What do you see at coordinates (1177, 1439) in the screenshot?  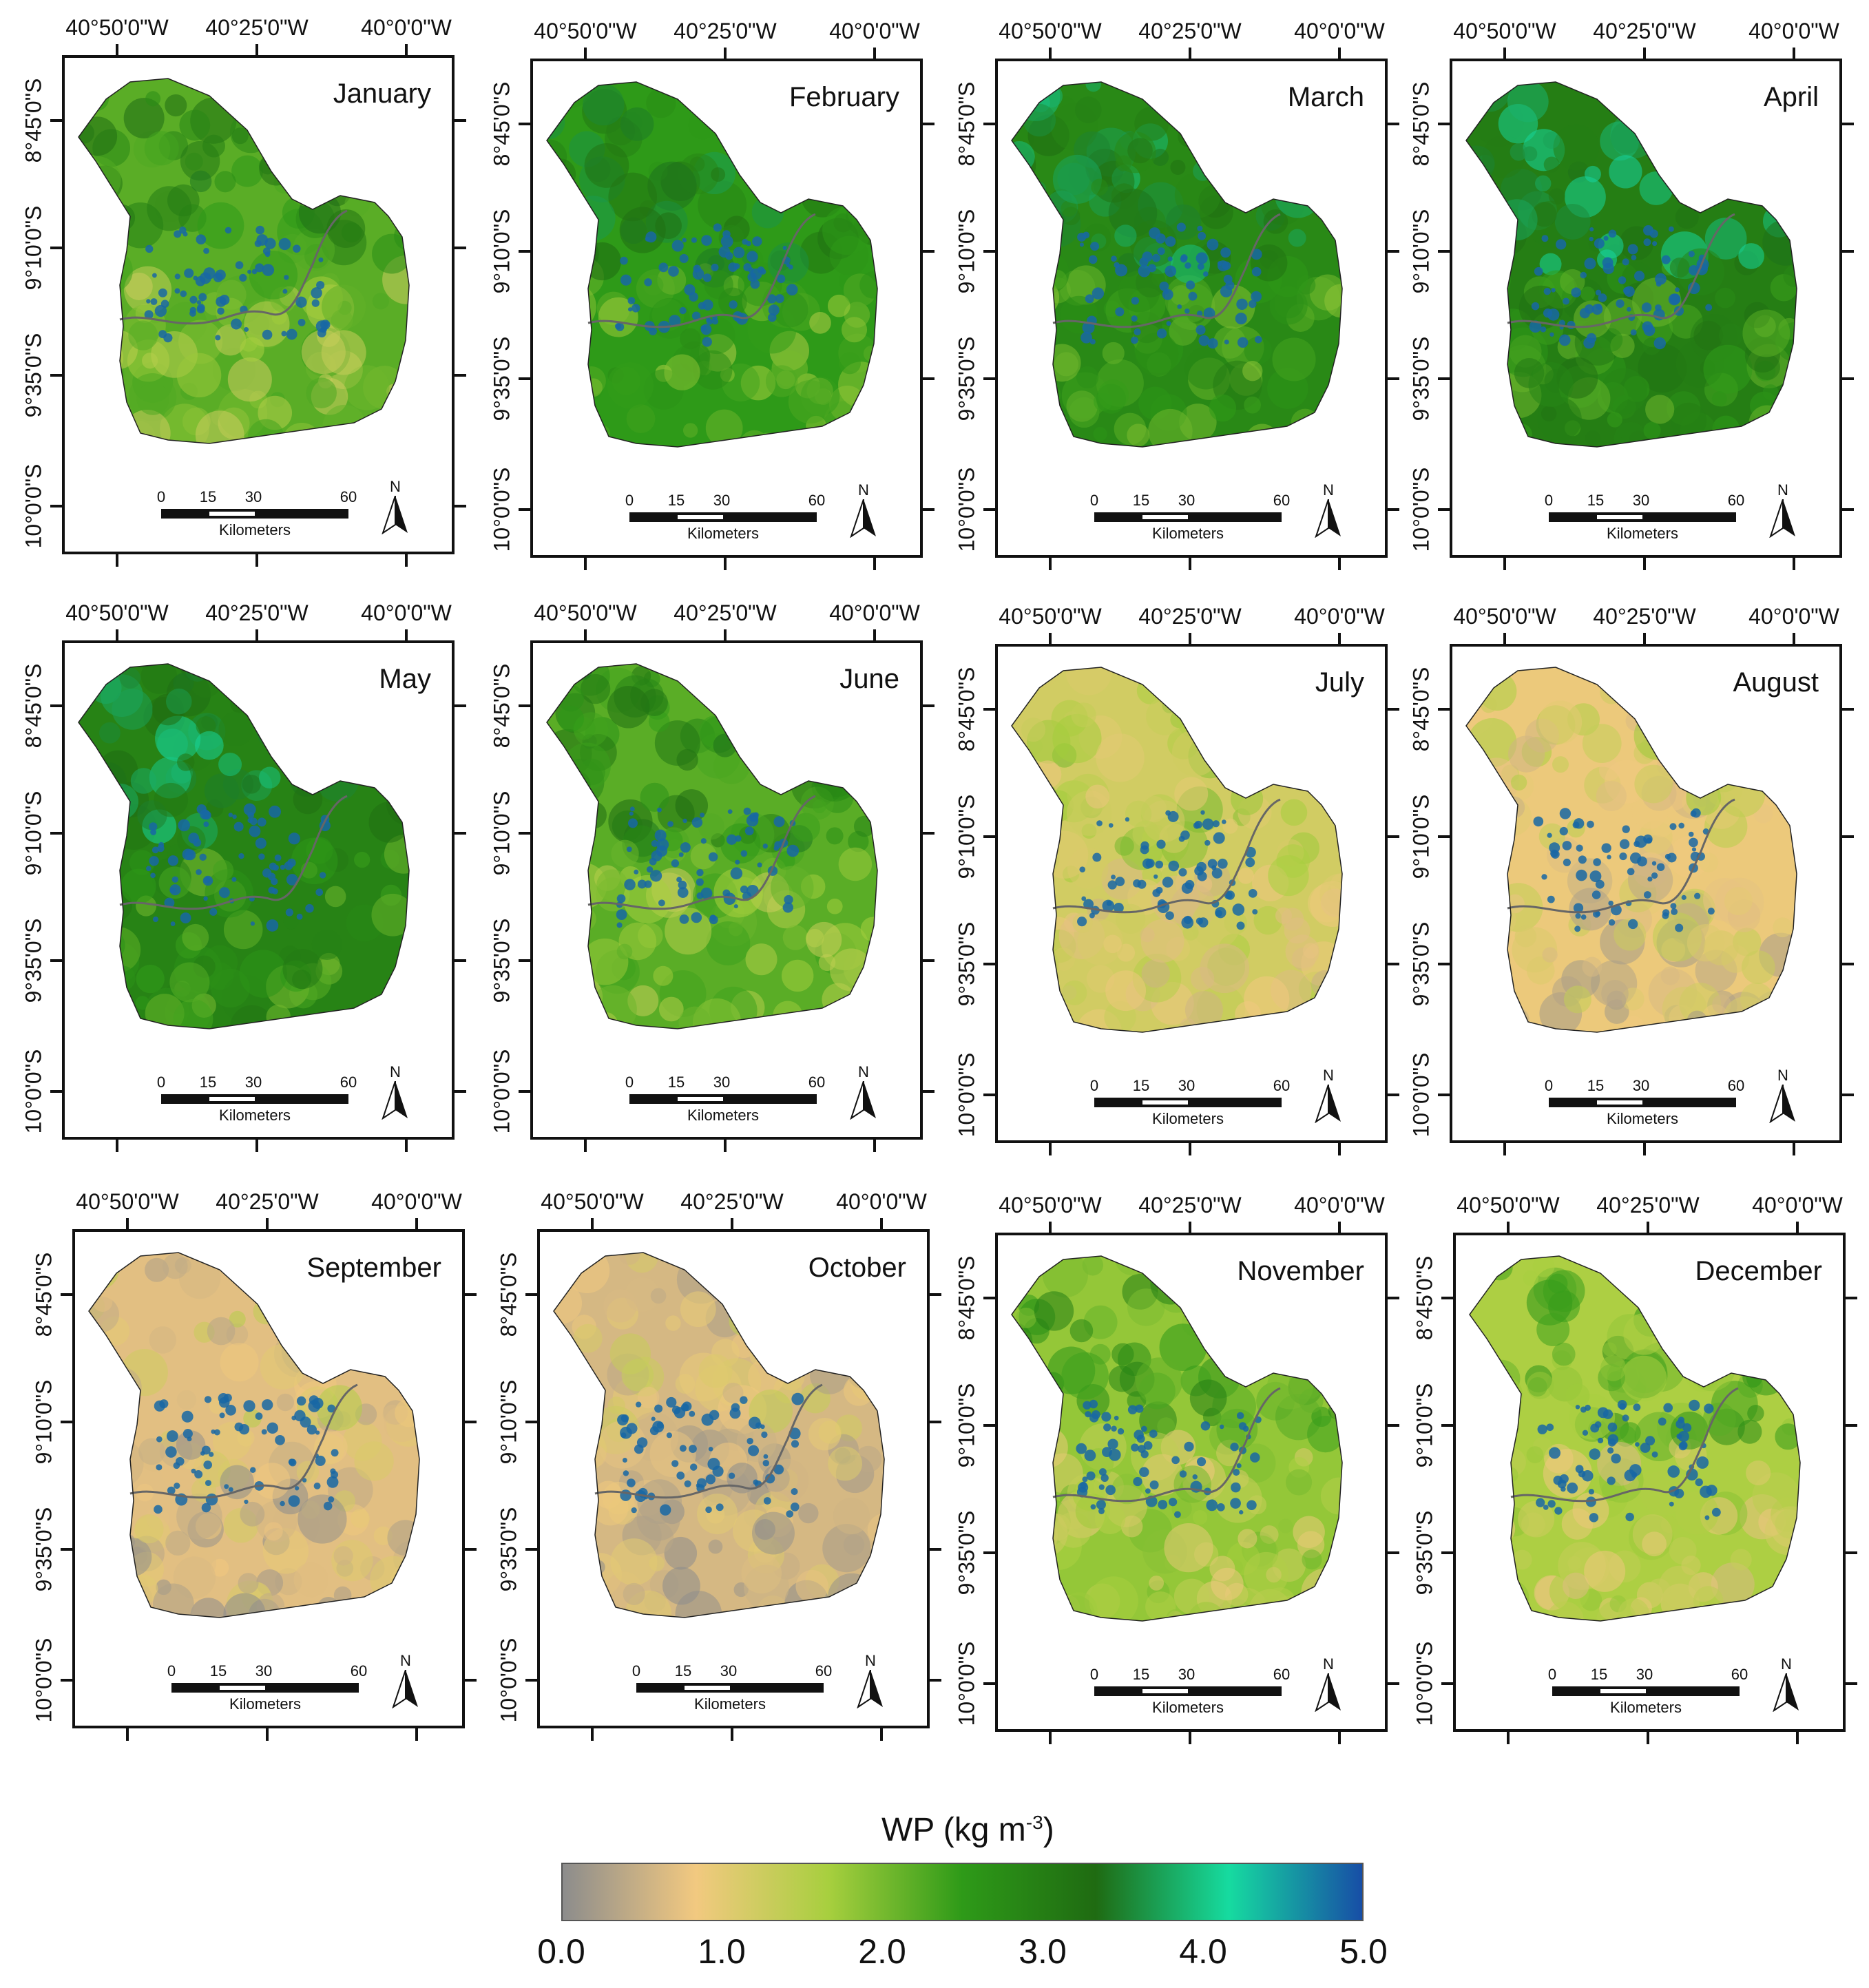 I see `region-map` at bounding box center [1177, 1439].